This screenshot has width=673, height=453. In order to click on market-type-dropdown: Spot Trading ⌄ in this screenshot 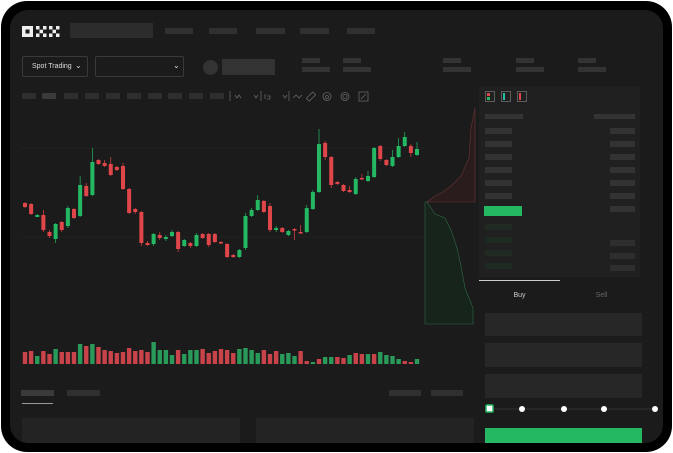, I will do `click(55, 66)`.